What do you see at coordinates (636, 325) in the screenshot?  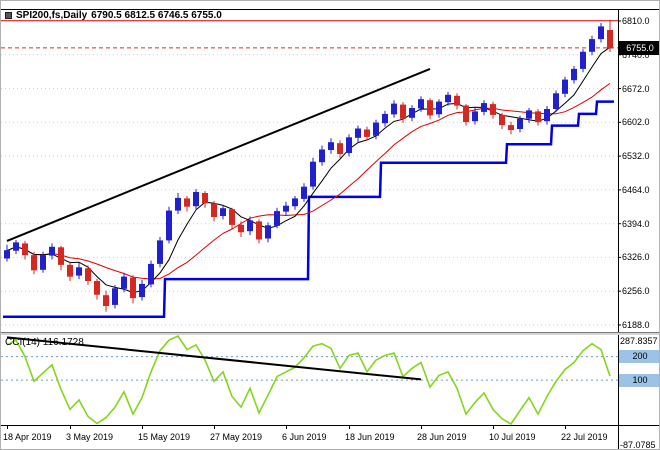 I see `price-axis-label: 6188.0` at bounding box center [636, 325].